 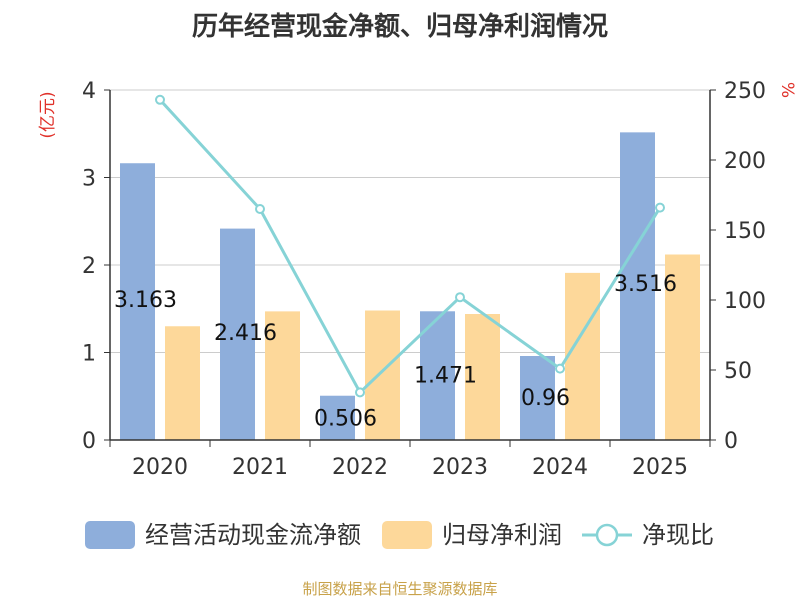 I want to click on bar-net-profit-2024, so click(x=582, y=356).